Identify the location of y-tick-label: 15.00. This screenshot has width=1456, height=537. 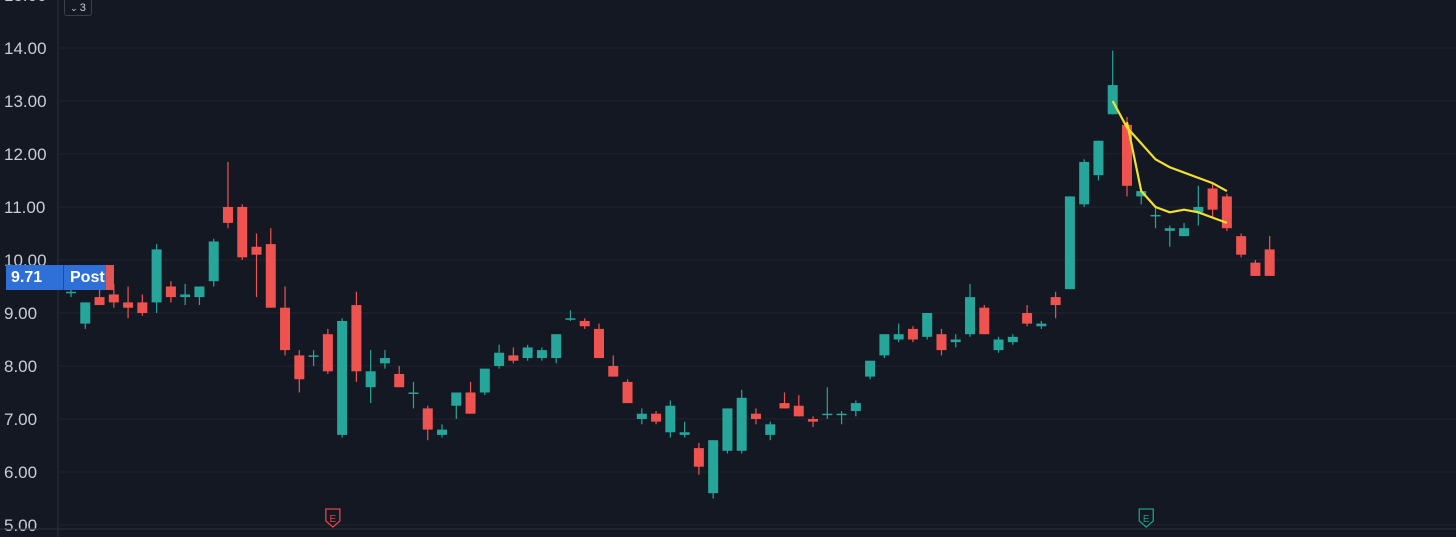
(25, 2).